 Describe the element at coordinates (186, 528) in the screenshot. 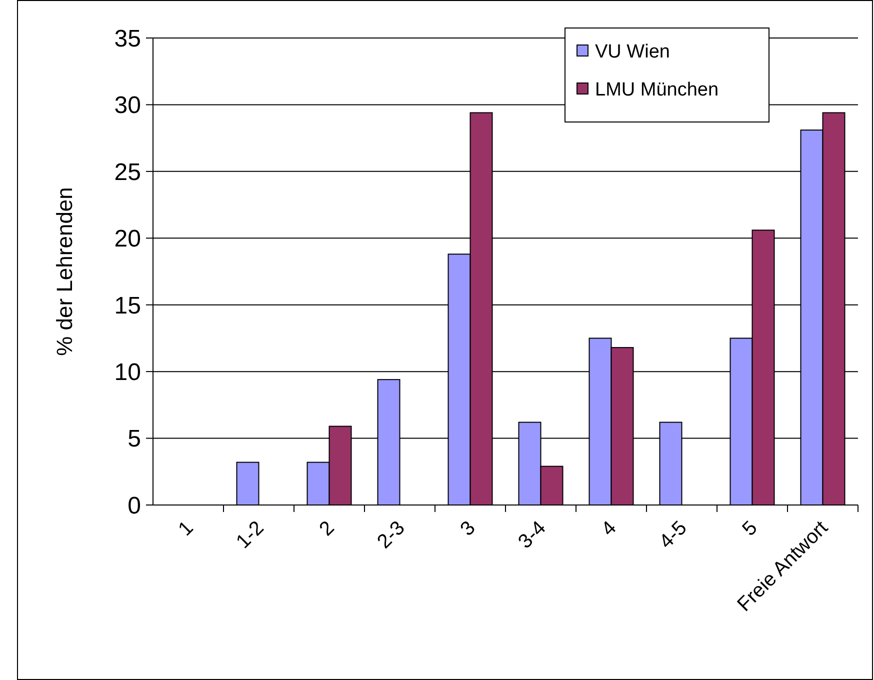

I see `x-tick-label: 1` at that location.